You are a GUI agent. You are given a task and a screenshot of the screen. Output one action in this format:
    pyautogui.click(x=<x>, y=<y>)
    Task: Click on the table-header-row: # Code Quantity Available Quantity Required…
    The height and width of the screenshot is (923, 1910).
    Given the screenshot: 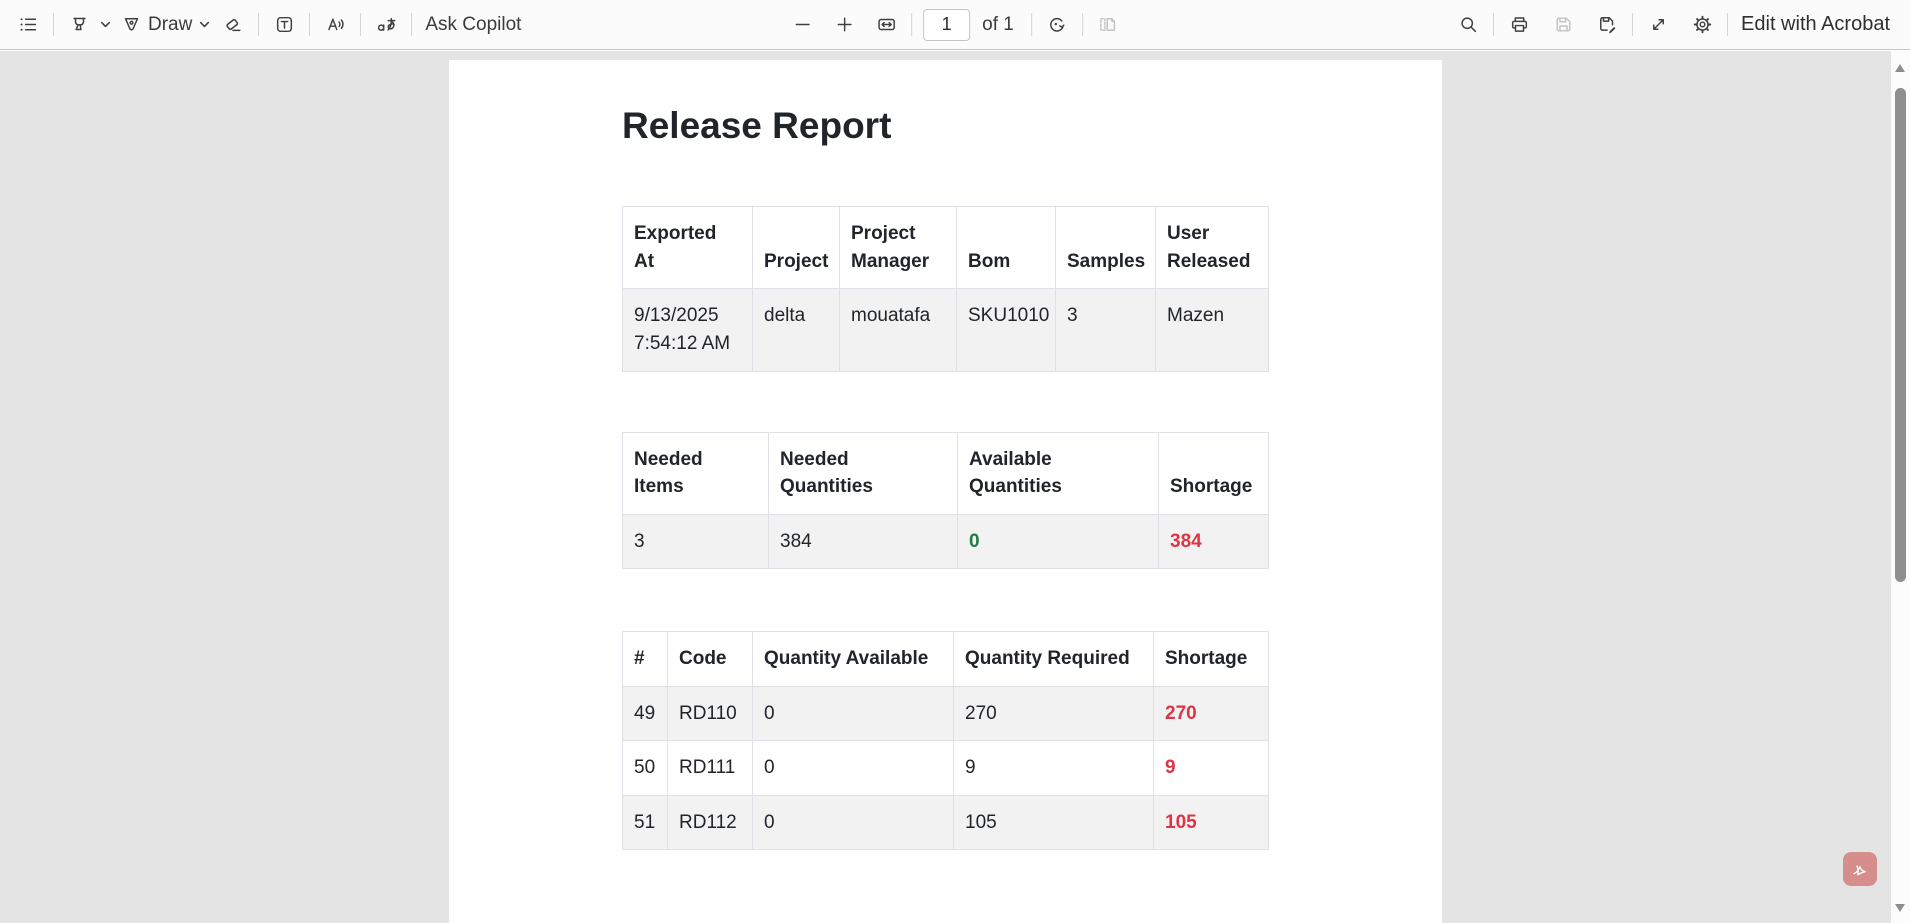 What is the action you would take?
    pyautogui.click(x=945, y=659)
    